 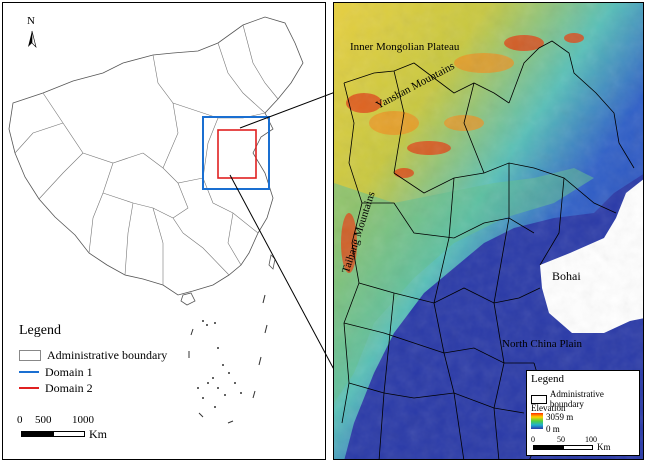 I want to click on legend-item-domain-2: Domain 2, so click(x=69, y=388).